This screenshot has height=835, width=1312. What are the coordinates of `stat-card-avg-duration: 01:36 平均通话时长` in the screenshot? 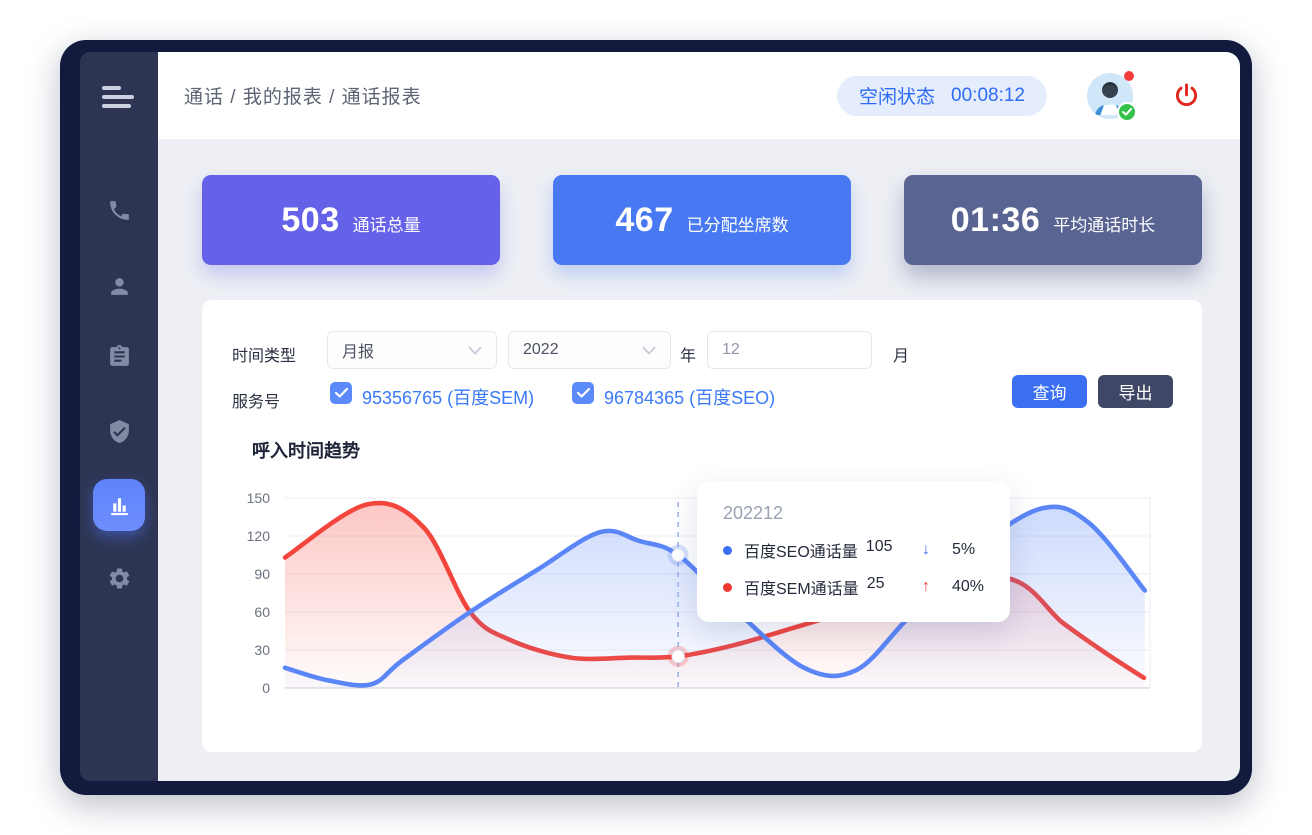 It's located at (1053, 220).